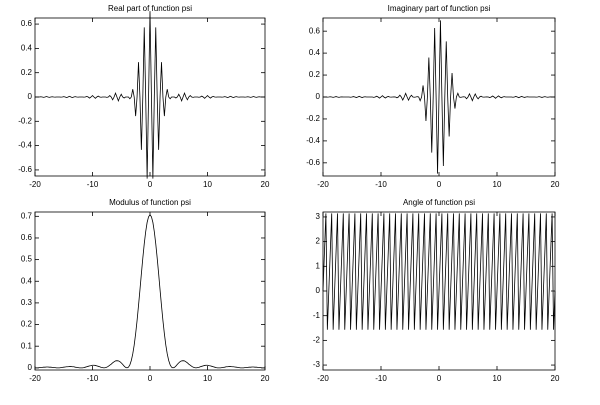  I want to click on y-tick-label: -1, so click(317, 315).